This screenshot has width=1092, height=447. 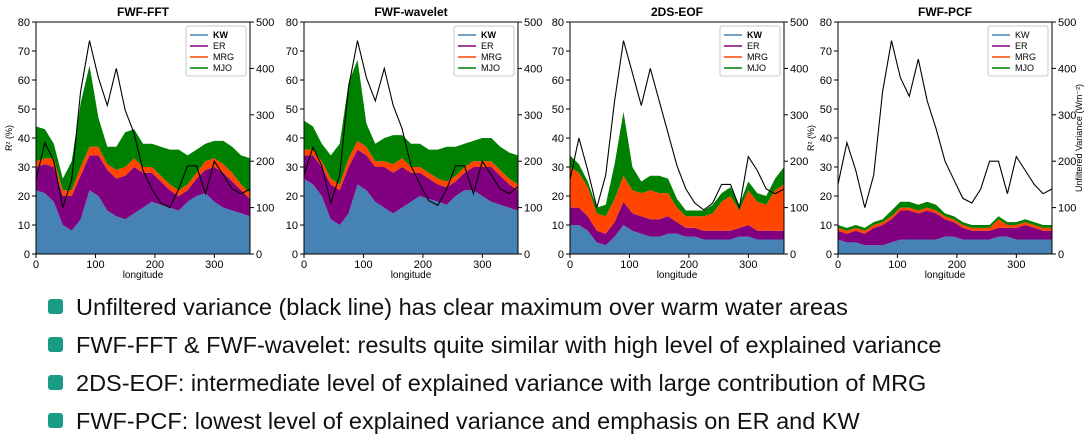 What do you see at coordinates (265, 209) in the screenshot?
I see `y2-tick-label: 100` at bounding box center [265, 209].